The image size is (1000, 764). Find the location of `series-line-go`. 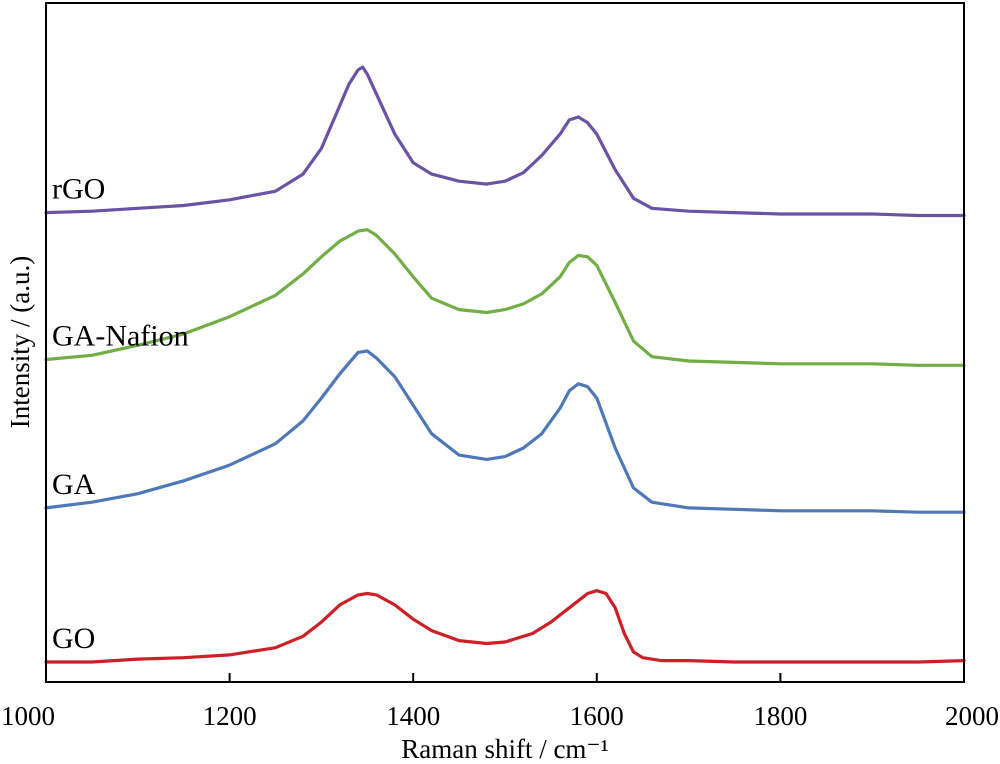

series-line-go is located at coordinates (505, 626).